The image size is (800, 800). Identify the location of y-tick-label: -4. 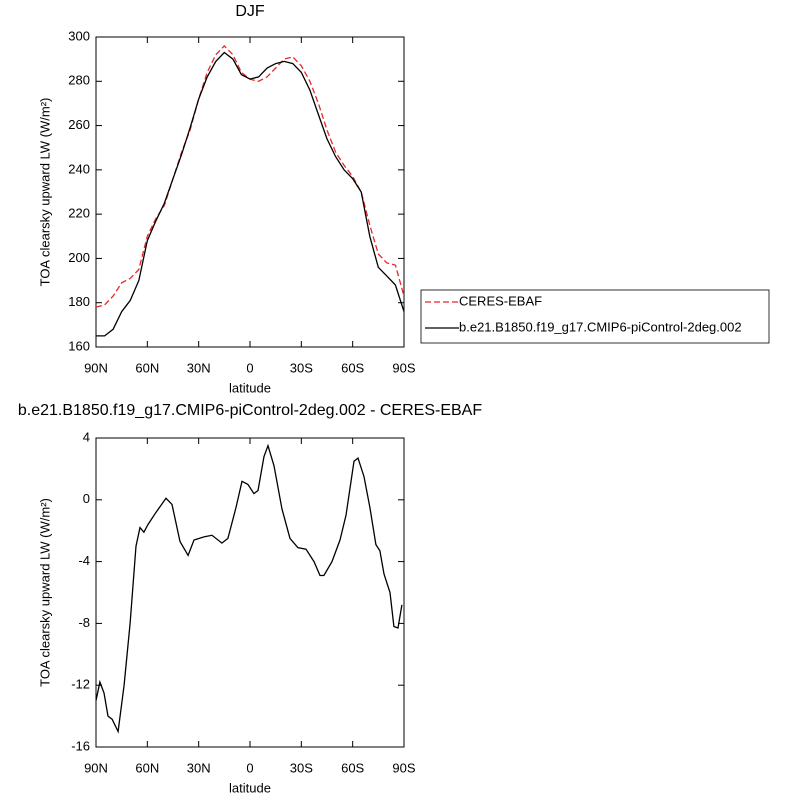
(84, 560).